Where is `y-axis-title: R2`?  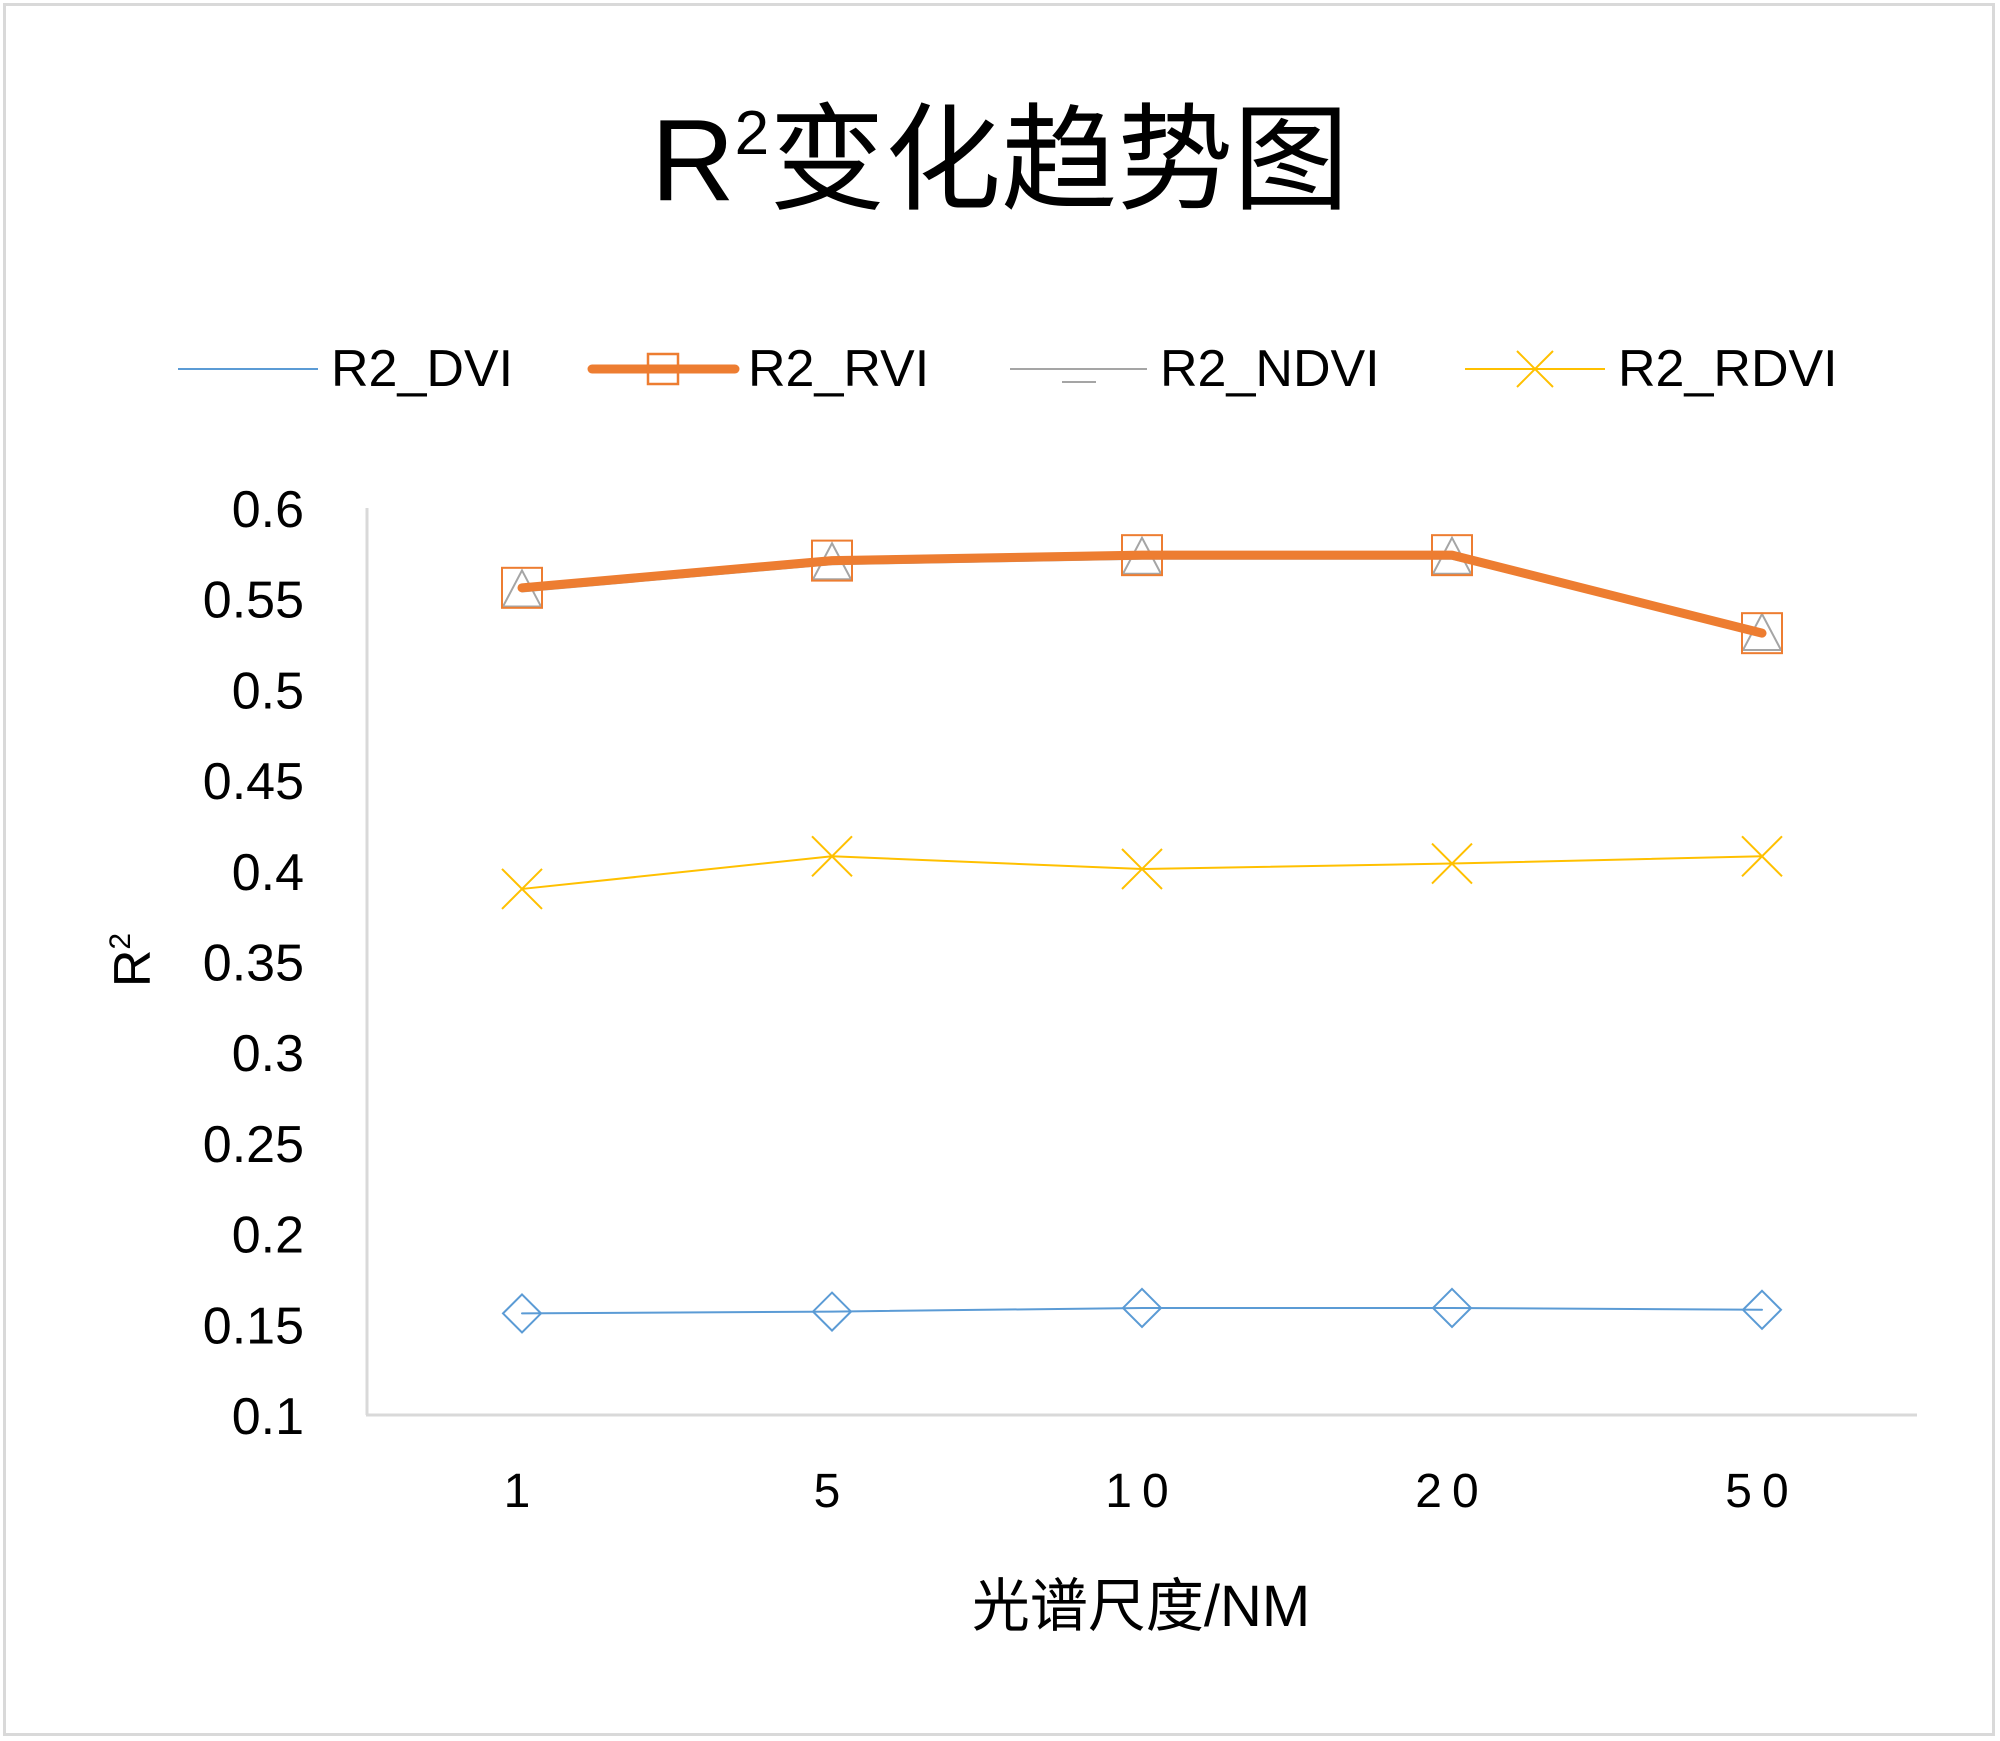
y-axis-title: R2 is located at coordinates (133, 960).